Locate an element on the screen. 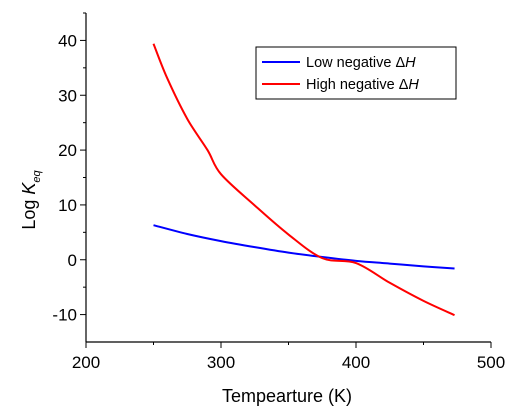 The width and height of the screenshot is (510, 408). y-tick-label: 10 is located at coordinates (67, 205).